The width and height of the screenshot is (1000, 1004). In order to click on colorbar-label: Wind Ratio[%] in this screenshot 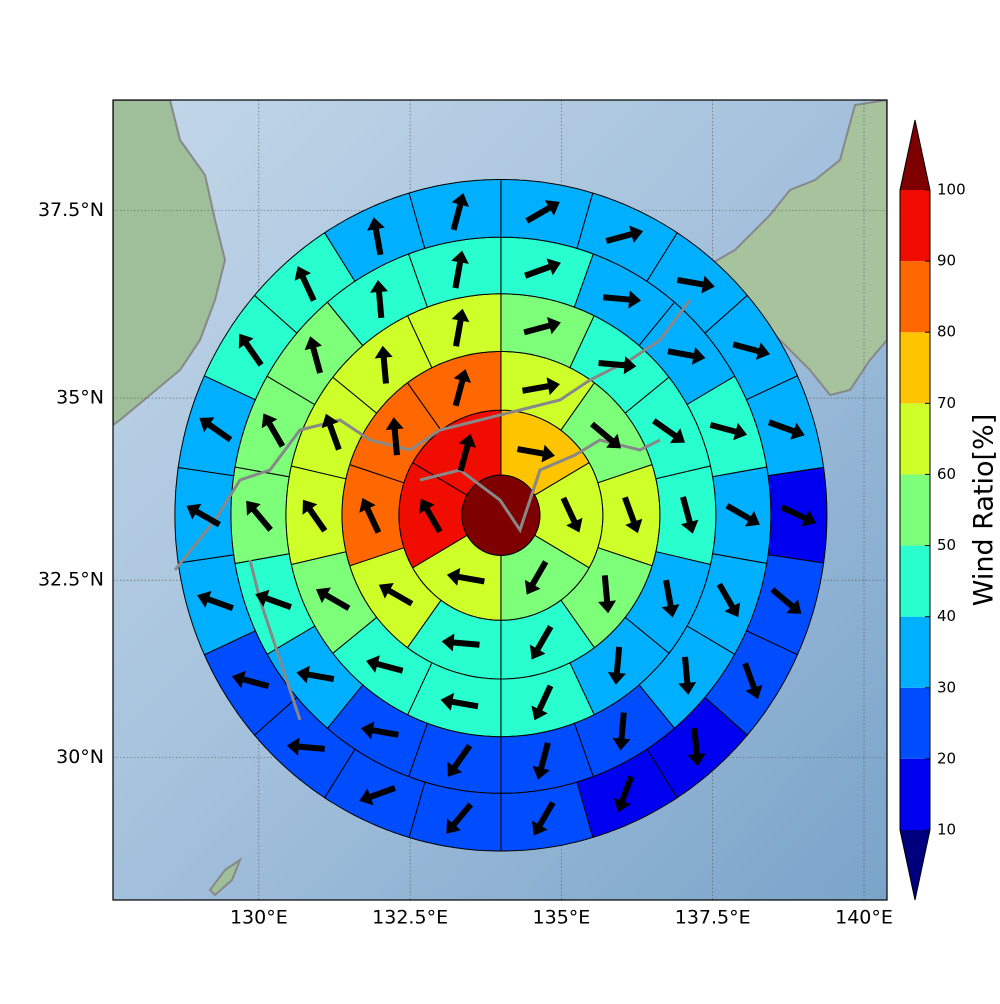, I will do `click(984, 510)`.